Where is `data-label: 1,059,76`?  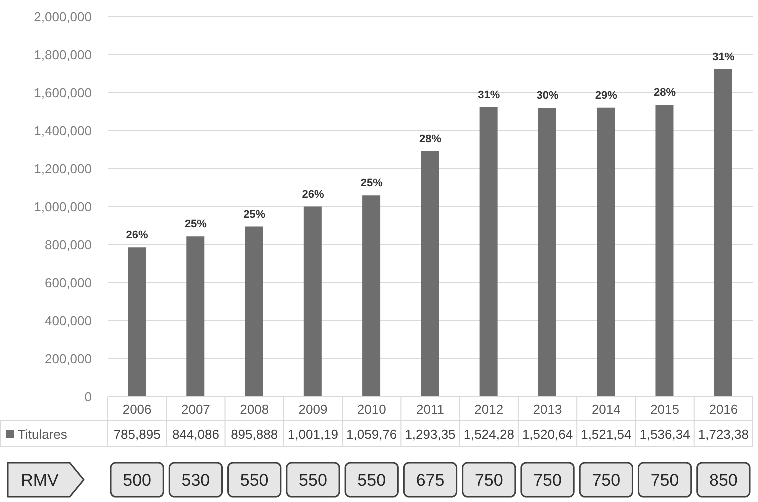 data-label: 1,059,76 is located at coordinates (372, 434).